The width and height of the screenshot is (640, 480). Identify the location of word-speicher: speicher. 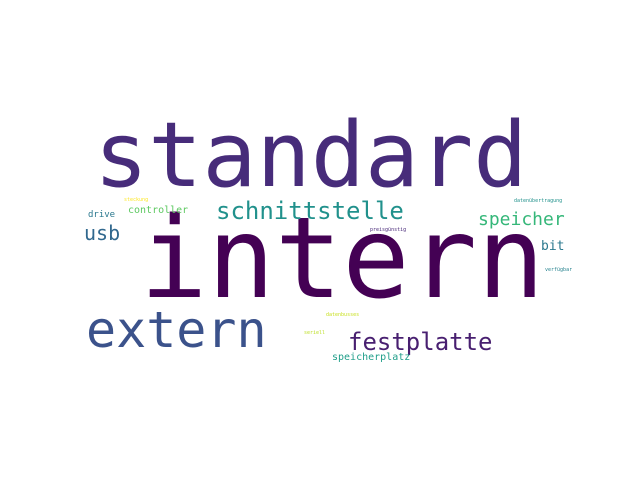
(521, 219).